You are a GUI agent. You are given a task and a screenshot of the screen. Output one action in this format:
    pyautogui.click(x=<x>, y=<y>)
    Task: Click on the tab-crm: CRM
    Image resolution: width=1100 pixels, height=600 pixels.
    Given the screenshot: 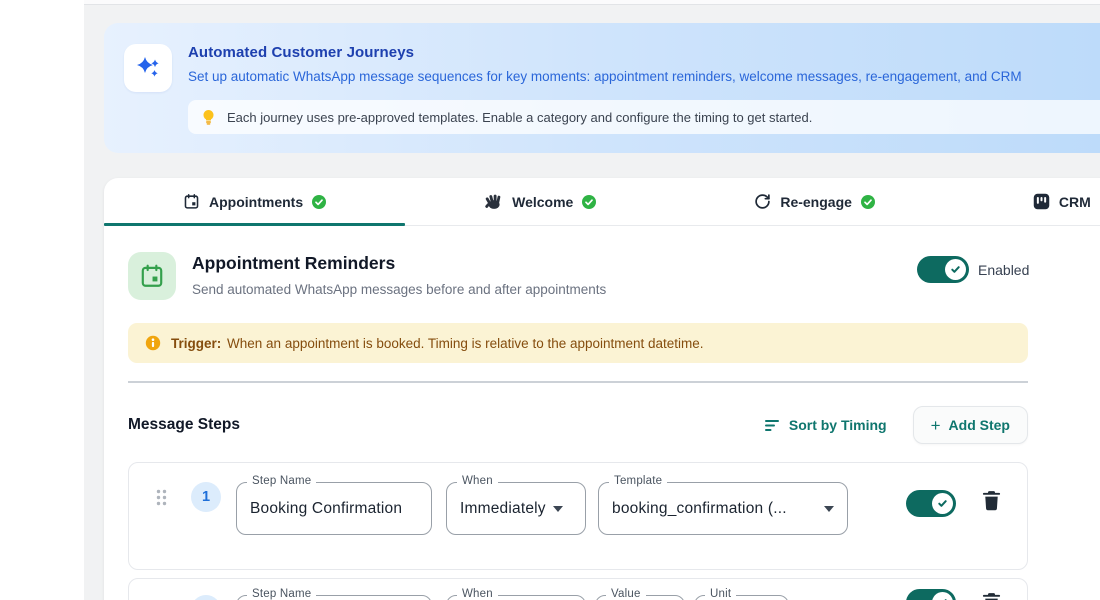 What is the action you would take?
    pyautogui.click(x=1027, y=201)
    